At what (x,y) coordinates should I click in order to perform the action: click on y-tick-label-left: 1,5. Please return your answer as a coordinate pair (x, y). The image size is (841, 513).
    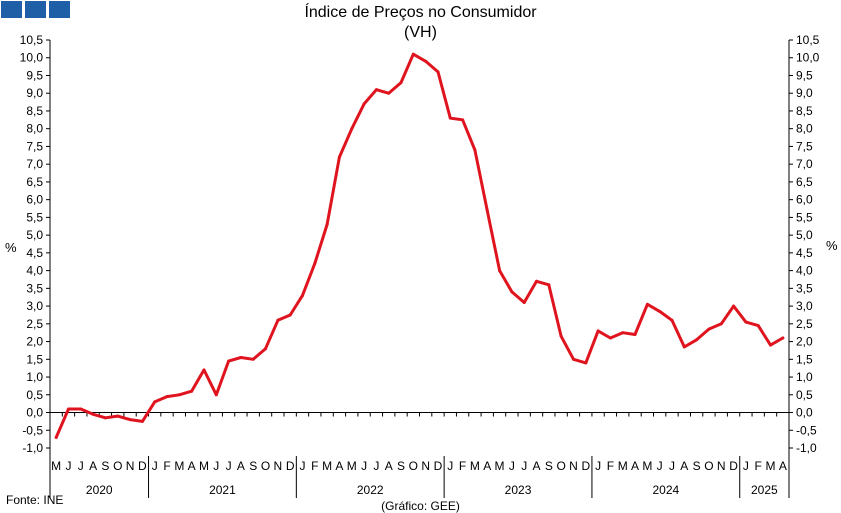
    Looking at the image, I should click on (34, 359).